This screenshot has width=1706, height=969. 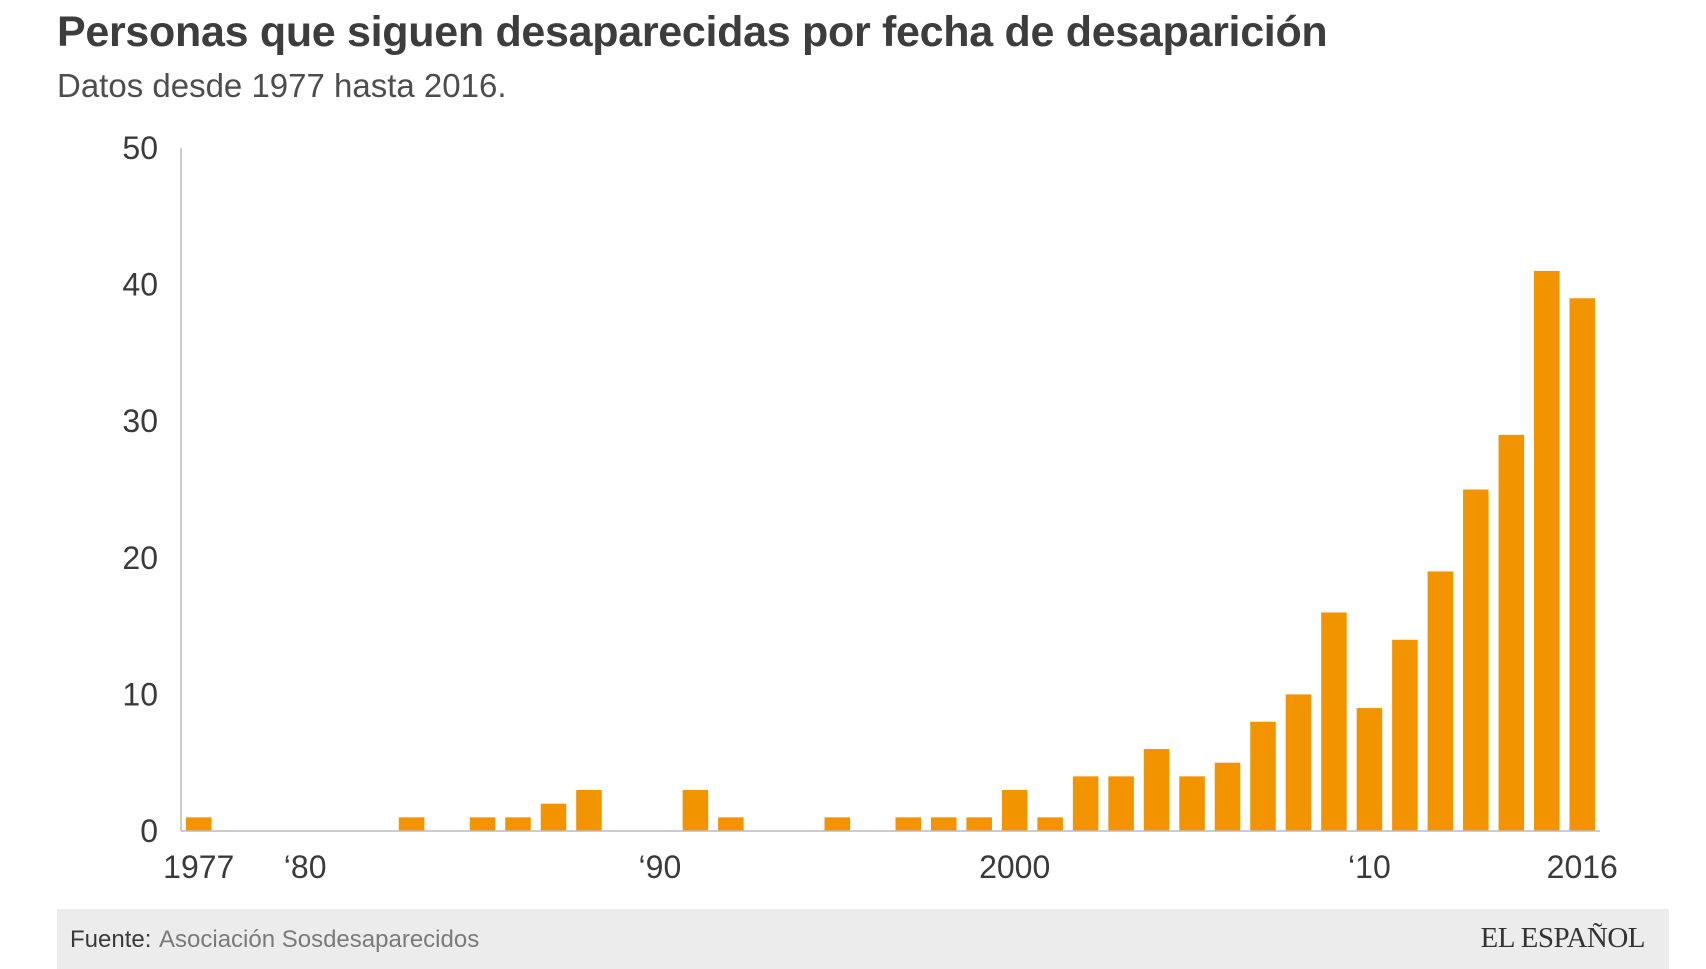 What do you see at coordinates (1050, 824) in the screenshot?
I see `bar-2001` at bounding box center [1050, 824].